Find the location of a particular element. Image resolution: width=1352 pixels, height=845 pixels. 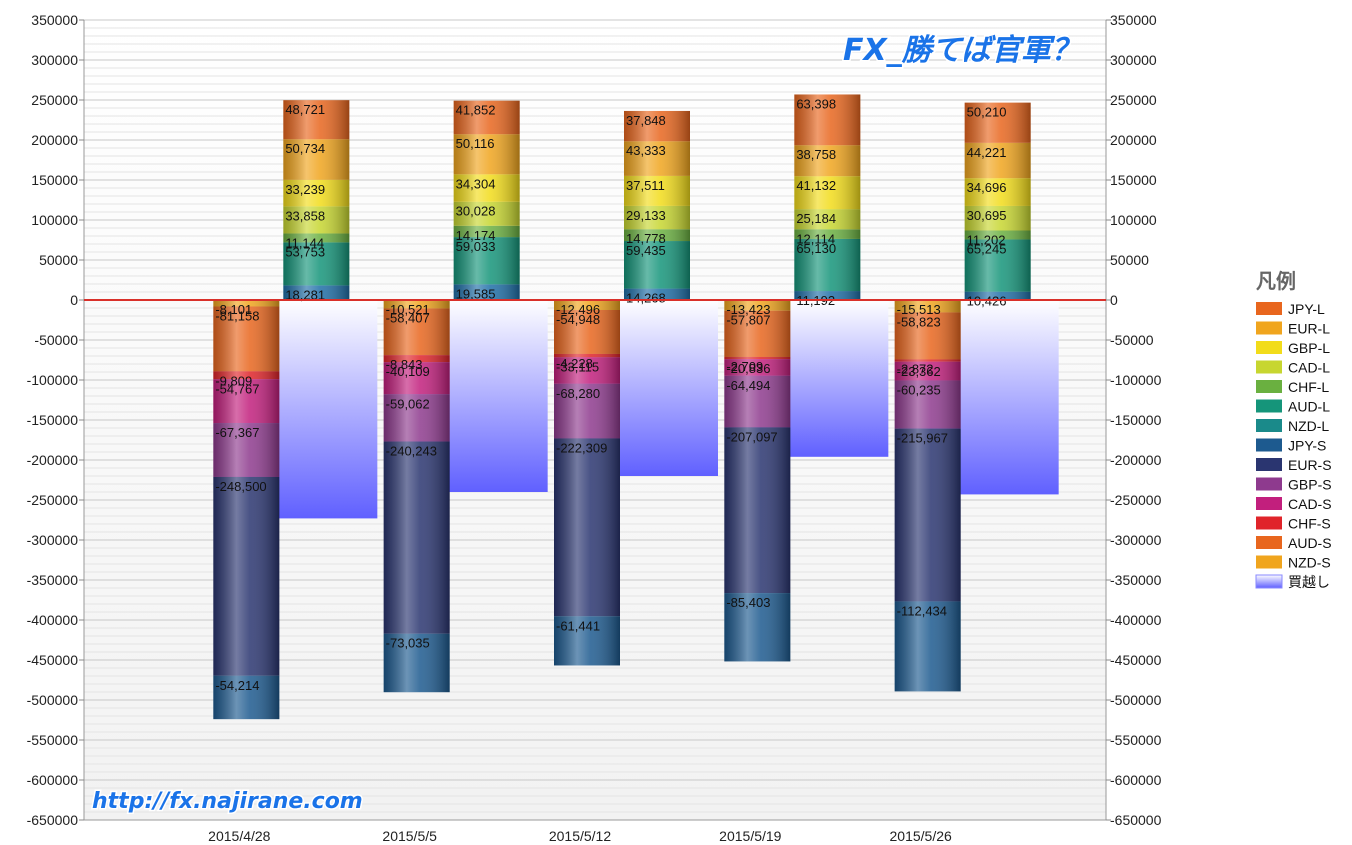

data-label: 29,133 is located at coordinates (646, 215).